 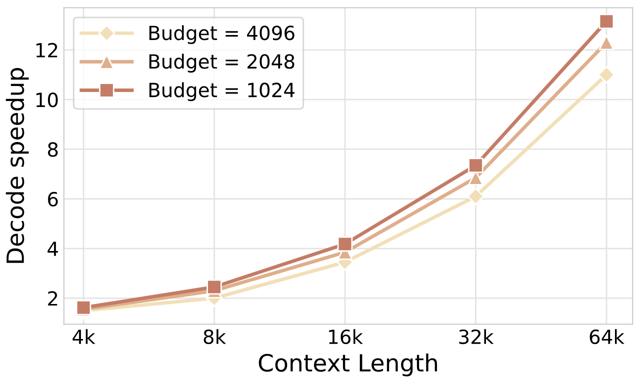 I want to click on x-tick-label: 8k, so click(x=215, y=336).